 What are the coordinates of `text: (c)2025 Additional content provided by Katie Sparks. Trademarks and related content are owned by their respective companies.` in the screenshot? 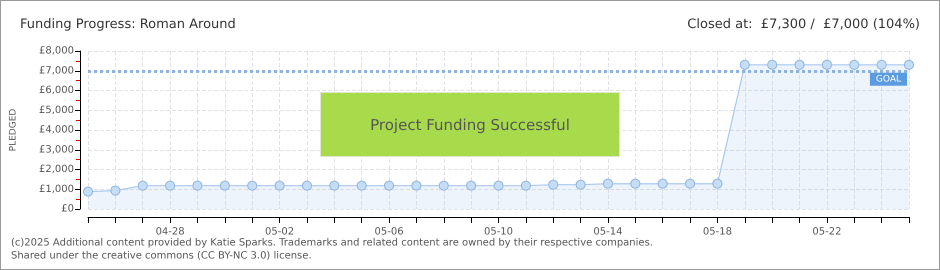 It's located at (332, 243).